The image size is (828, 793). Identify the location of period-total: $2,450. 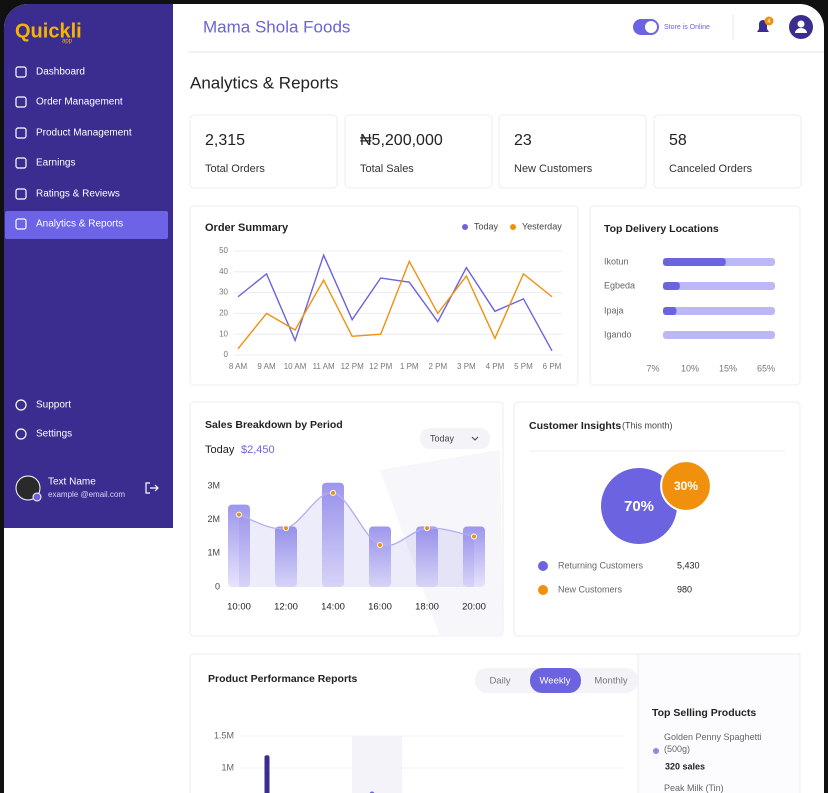
(258, 450).